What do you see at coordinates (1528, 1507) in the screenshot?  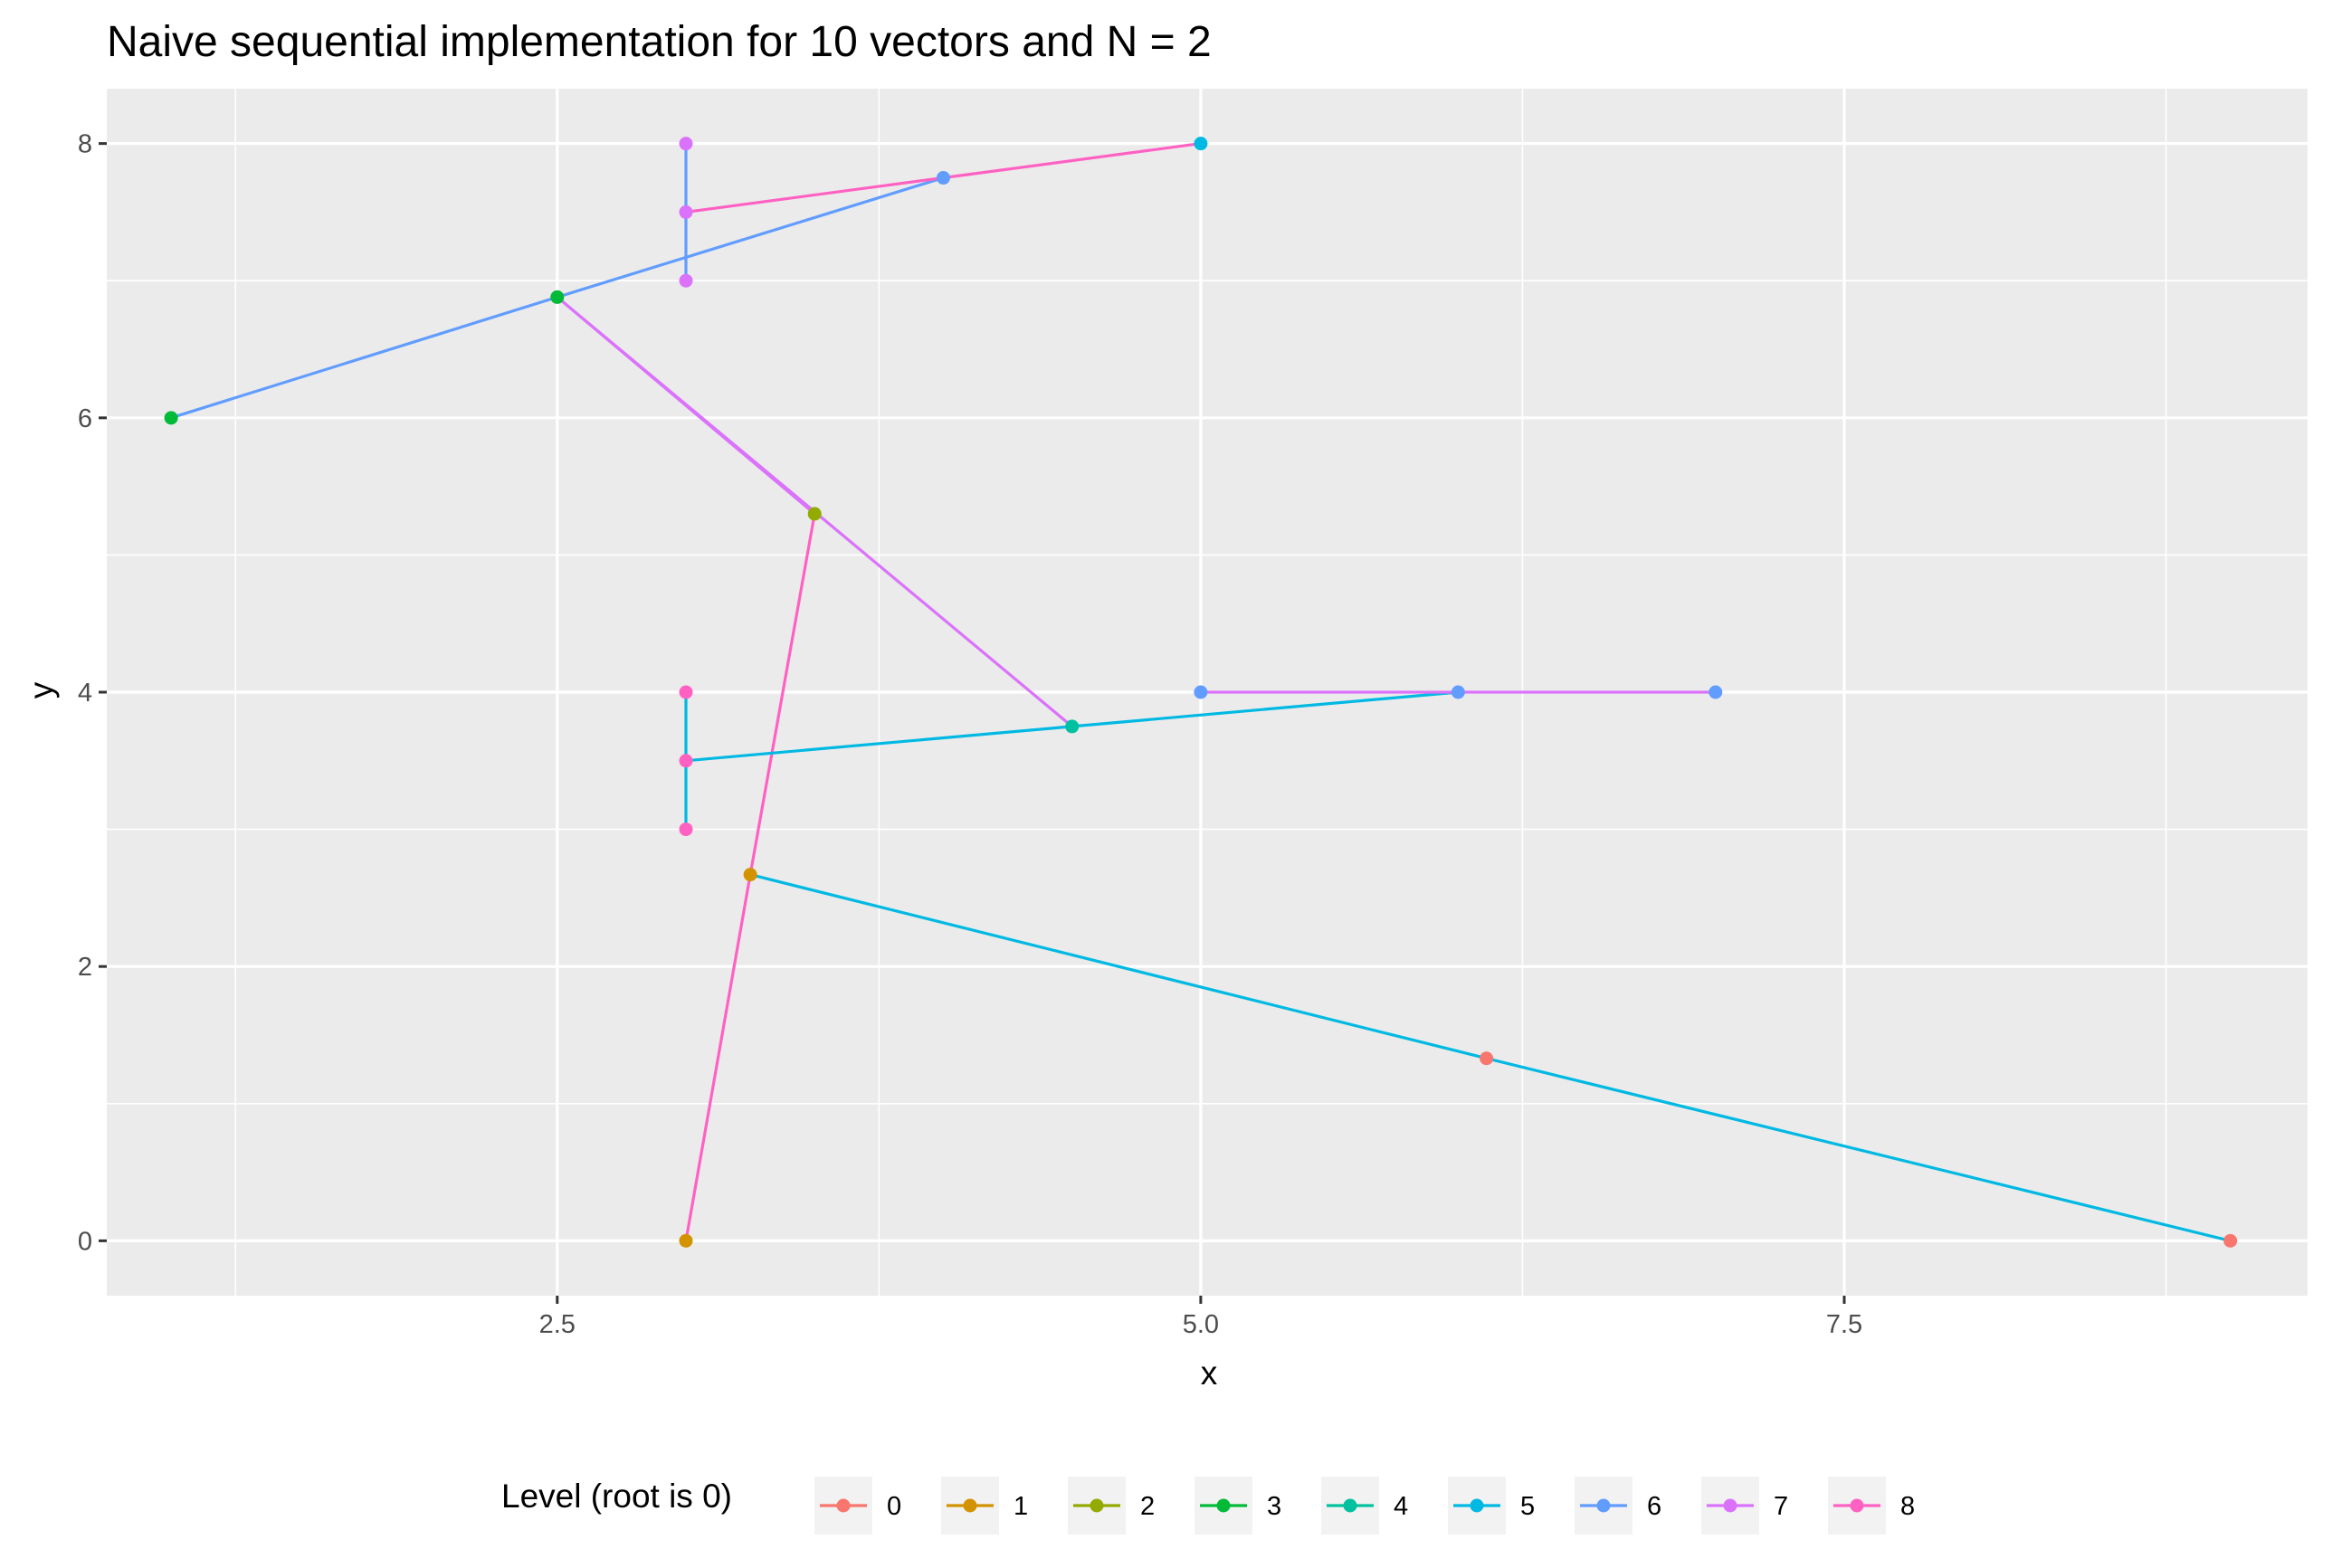 I see `legend-label: 5` at bounding box center [1528, 1507].